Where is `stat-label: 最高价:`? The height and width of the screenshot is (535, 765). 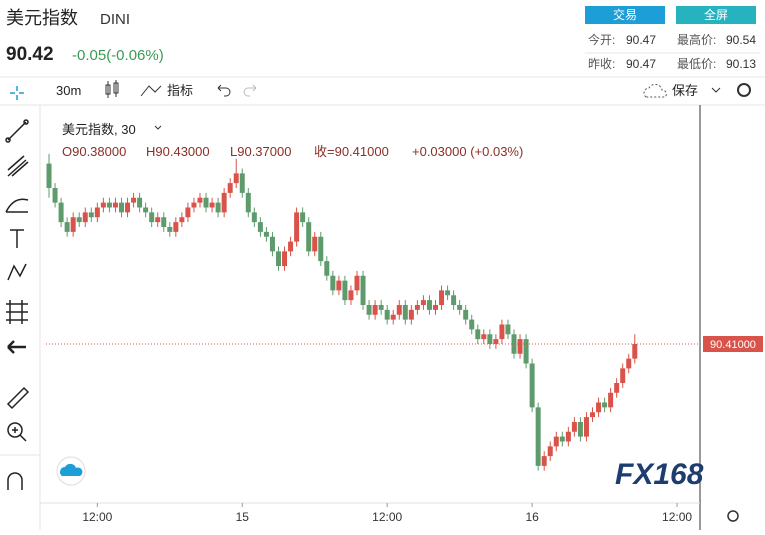 stat-label: 最高价: is located at coordinates (696, 39).